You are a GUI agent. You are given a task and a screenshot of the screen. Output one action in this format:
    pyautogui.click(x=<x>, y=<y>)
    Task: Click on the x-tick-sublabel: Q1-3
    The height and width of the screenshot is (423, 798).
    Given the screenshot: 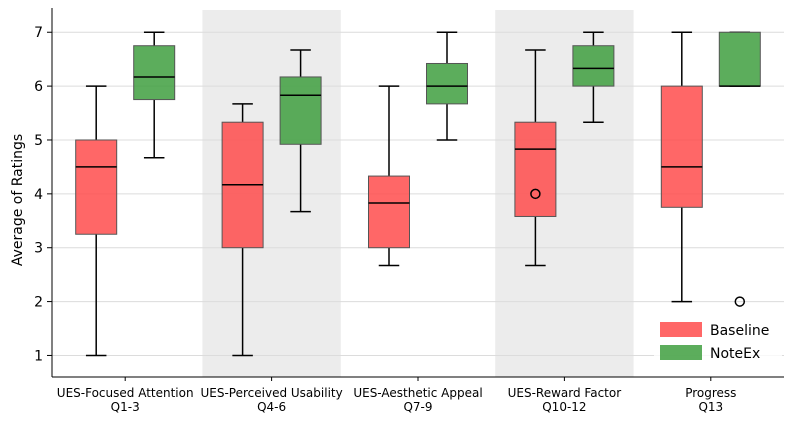 What is the action you would take?
    pyautogui.click(x=125, y=407)
    